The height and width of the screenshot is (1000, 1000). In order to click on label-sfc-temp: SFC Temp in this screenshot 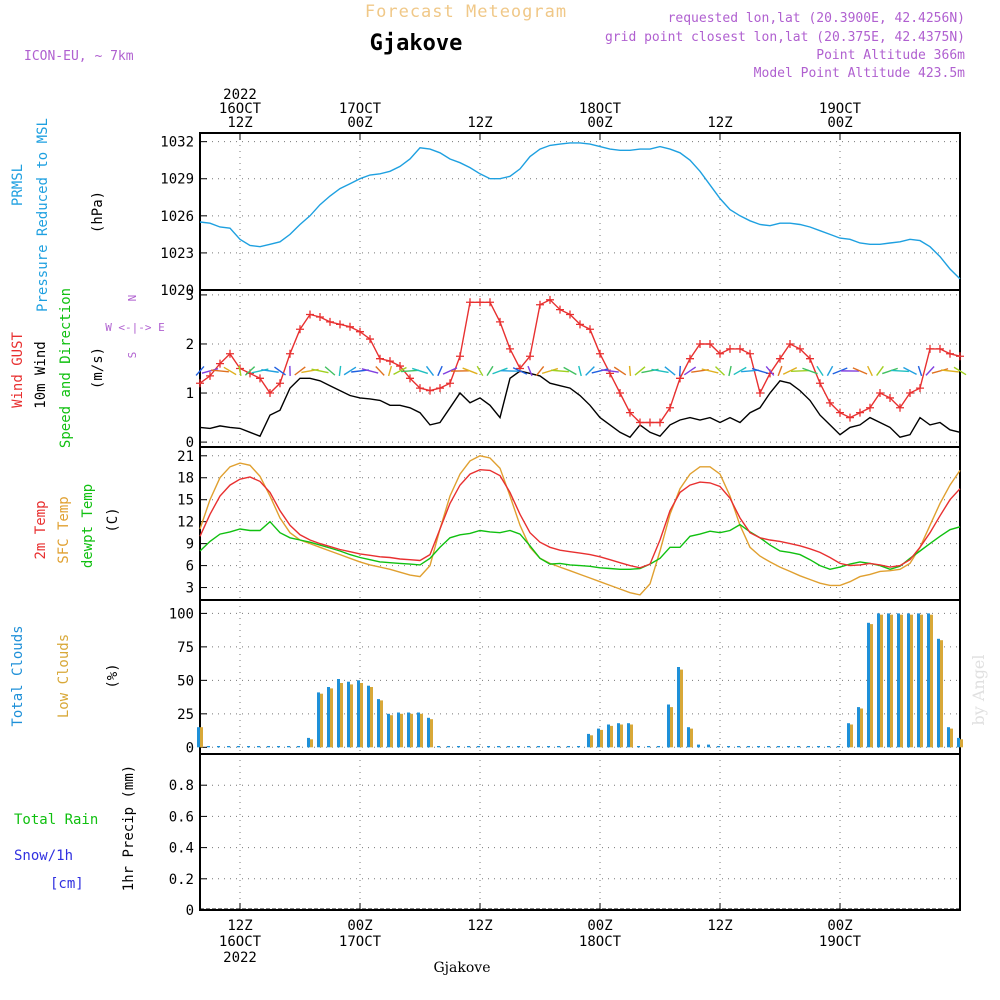, I will do `click(64, 529)`.